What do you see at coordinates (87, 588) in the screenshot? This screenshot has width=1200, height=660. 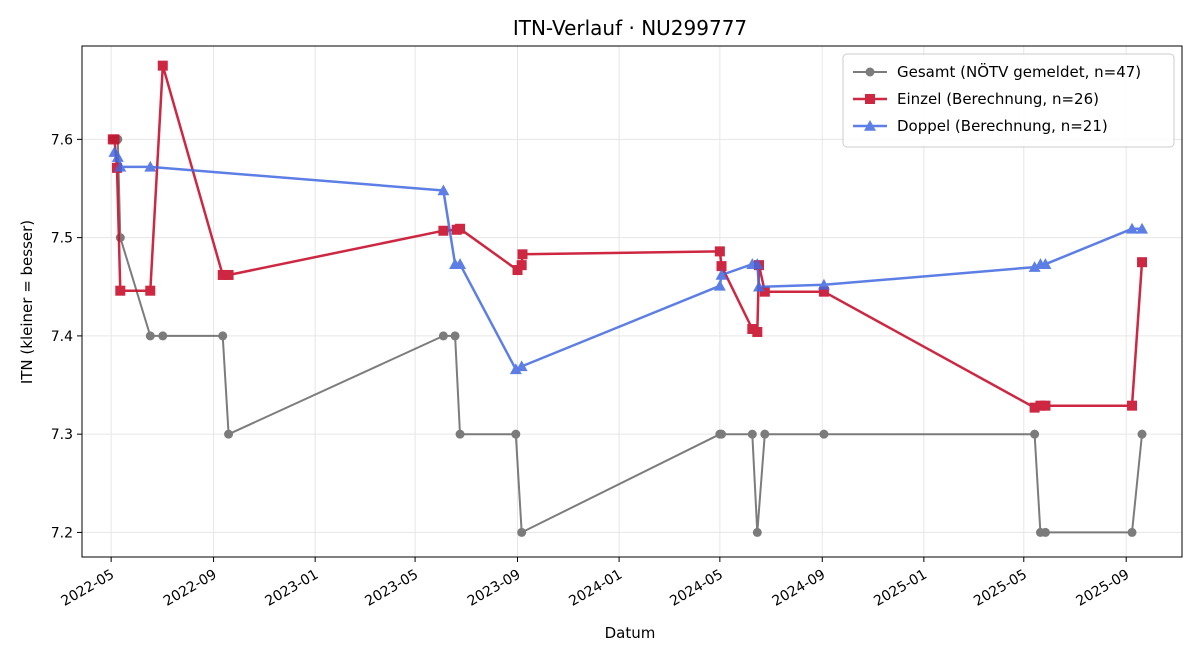 I see `x-tick-label: 2022-05` at bounding box center [87, 588].